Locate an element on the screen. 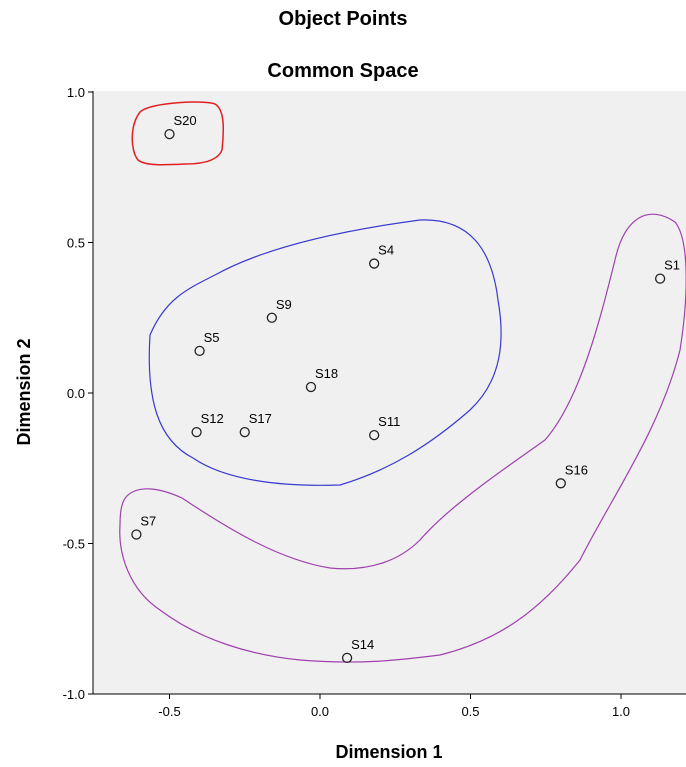 This screenshot has height=767, width=686. data-point-s16 is located at coordinates (560, 483).